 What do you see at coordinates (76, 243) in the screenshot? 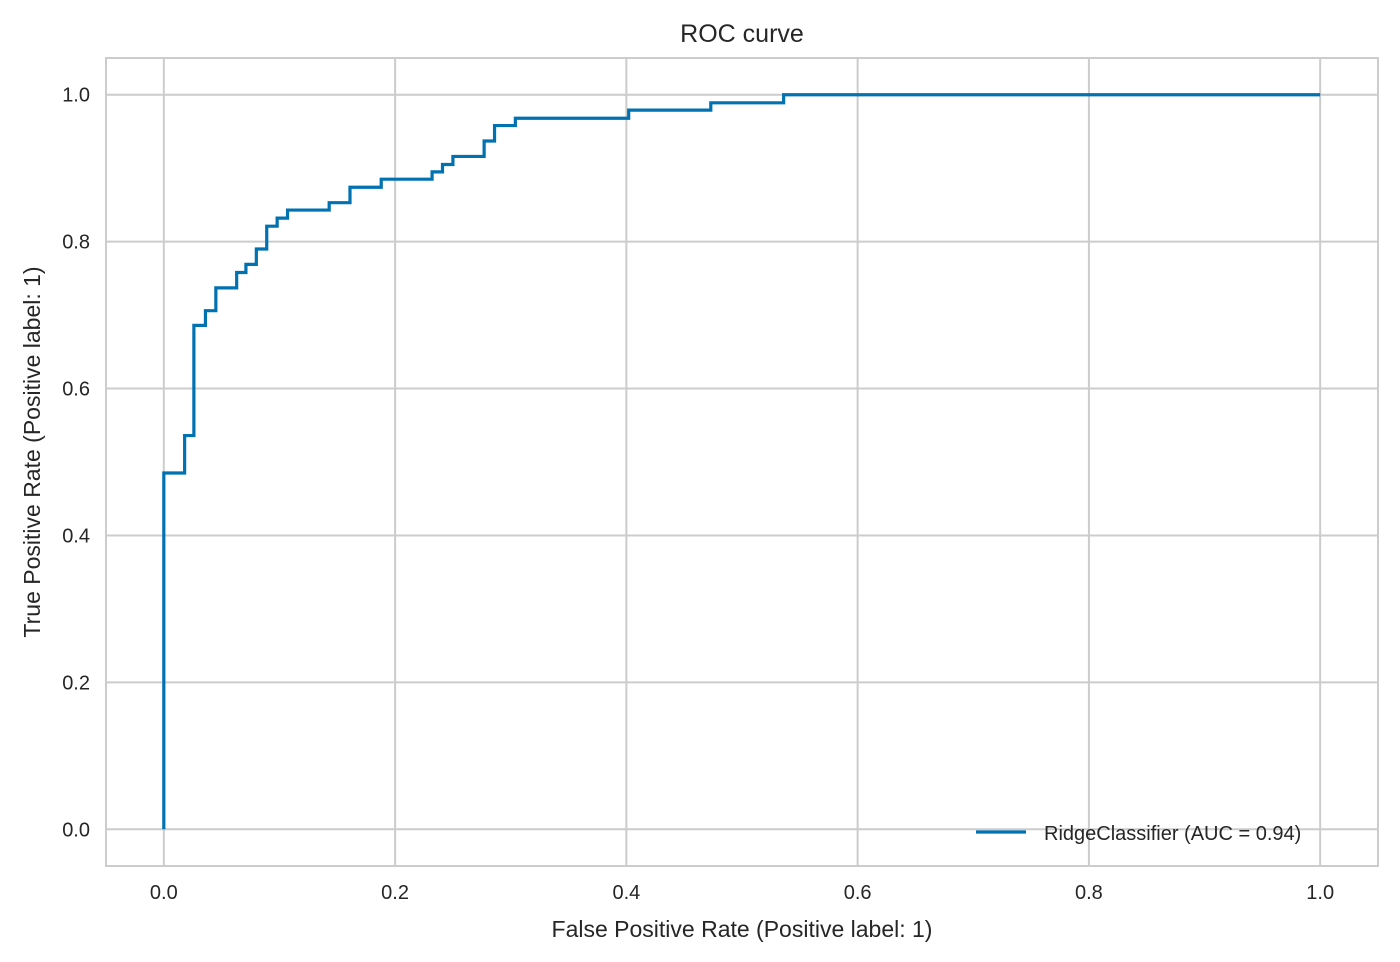
I see `y-tick-label: 0.8` at bounding box center [76, 243].